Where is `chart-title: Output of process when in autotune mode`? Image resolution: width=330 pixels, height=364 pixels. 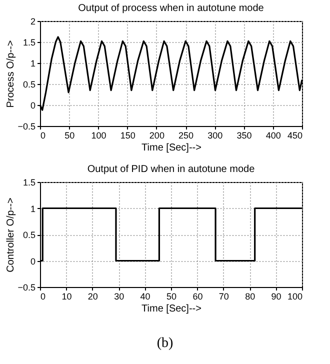
chart-title: Output of process when in autotune mode is located at coordinates (171, 8).